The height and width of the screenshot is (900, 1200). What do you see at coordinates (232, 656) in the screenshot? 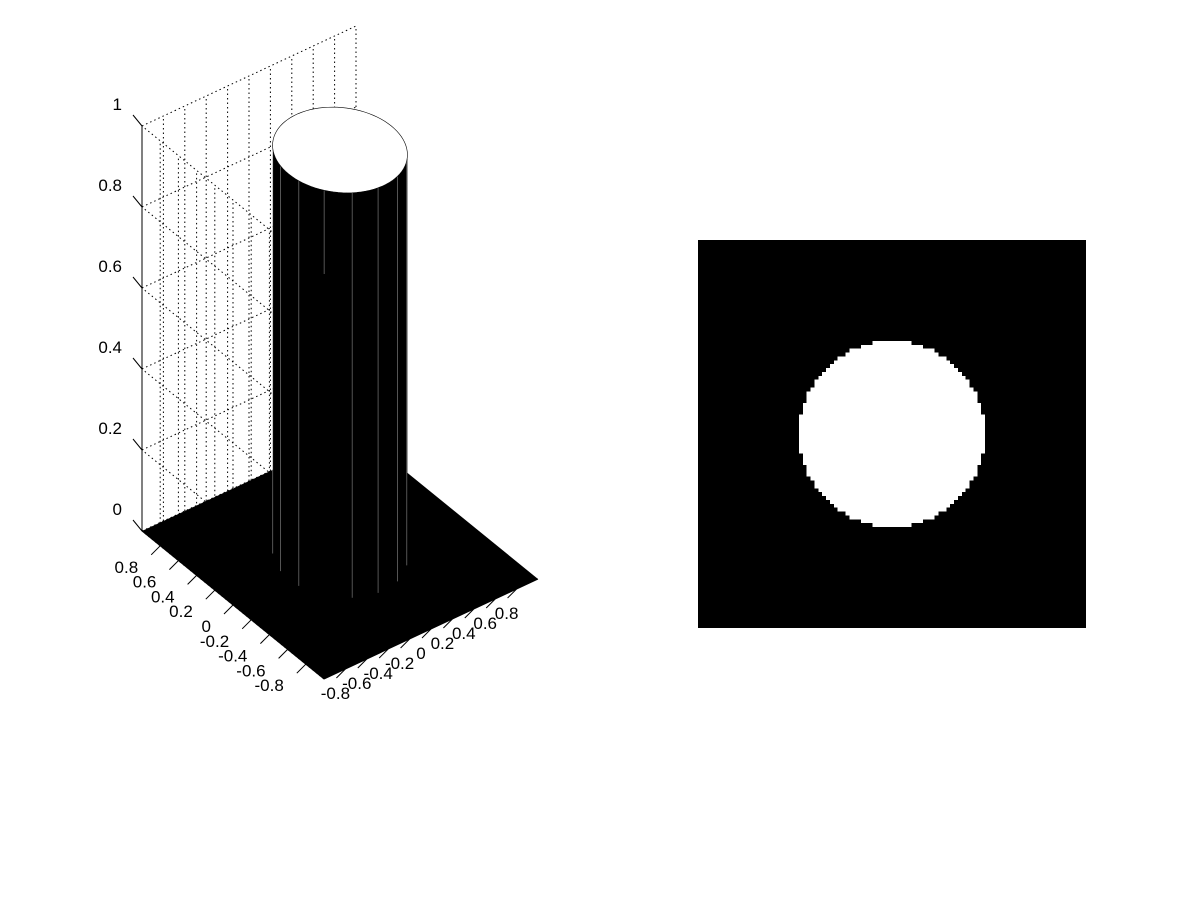
I see `y-tick-label: -0.4` at bounding box center [232, 656].